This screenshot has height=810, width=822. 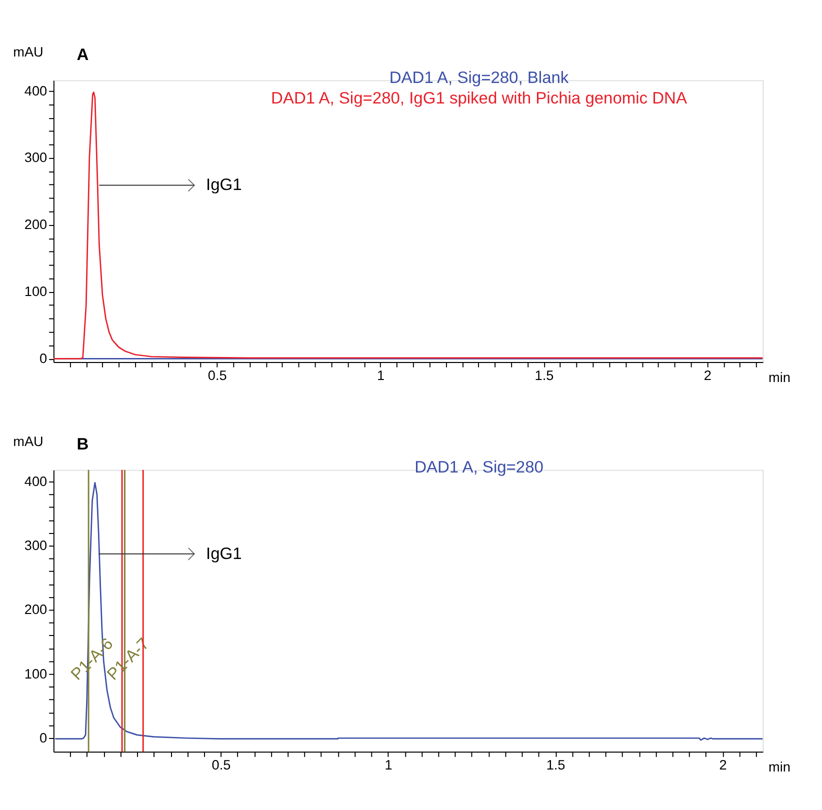 What do you see at coordinates (479, 99) in the screenshot?
I see `text: DAD1 A, Sig=280, IgG1 spiked with Pichia genomic DNA` at bounding box center [479, 99].